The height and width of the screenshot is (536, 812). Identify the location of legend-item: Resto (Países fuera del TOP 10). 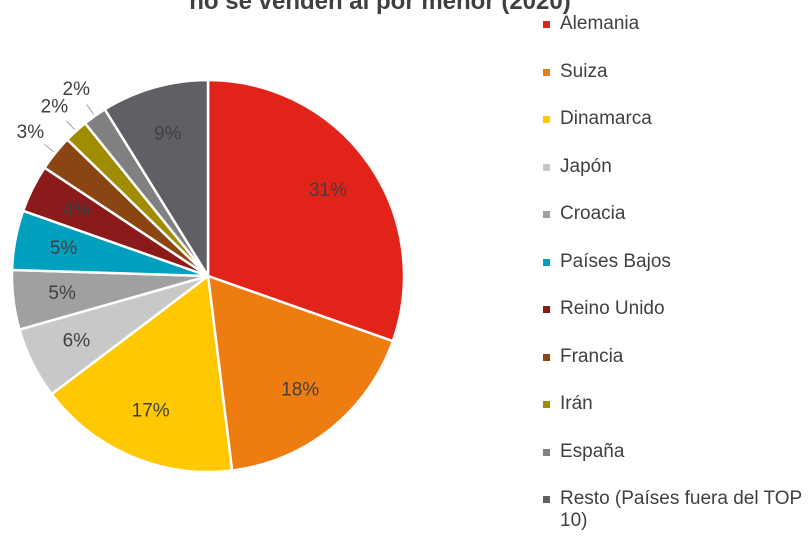
(675, 510).